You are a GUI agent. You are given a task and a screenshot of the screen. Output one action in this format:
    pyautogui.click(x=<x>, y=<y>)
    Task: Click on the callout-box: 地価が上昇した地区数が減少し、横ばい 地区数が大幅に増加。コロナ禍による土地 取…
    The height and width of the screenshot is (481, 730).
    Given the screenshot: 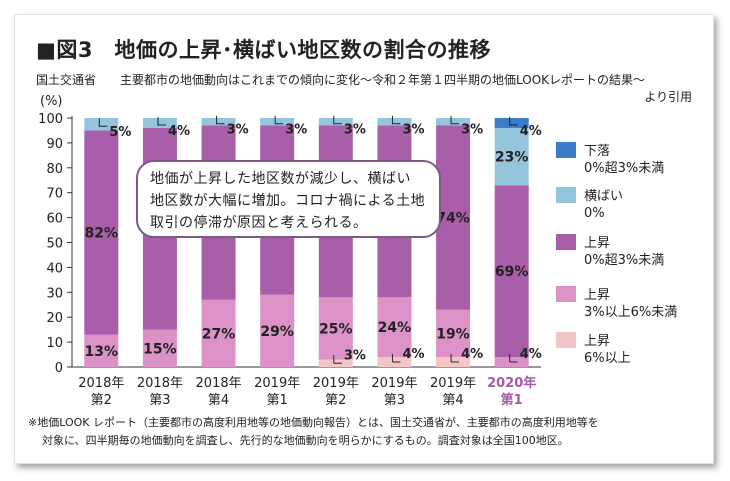 What is the action you would take?
    pyautogui.click(x=288, y=199)
    